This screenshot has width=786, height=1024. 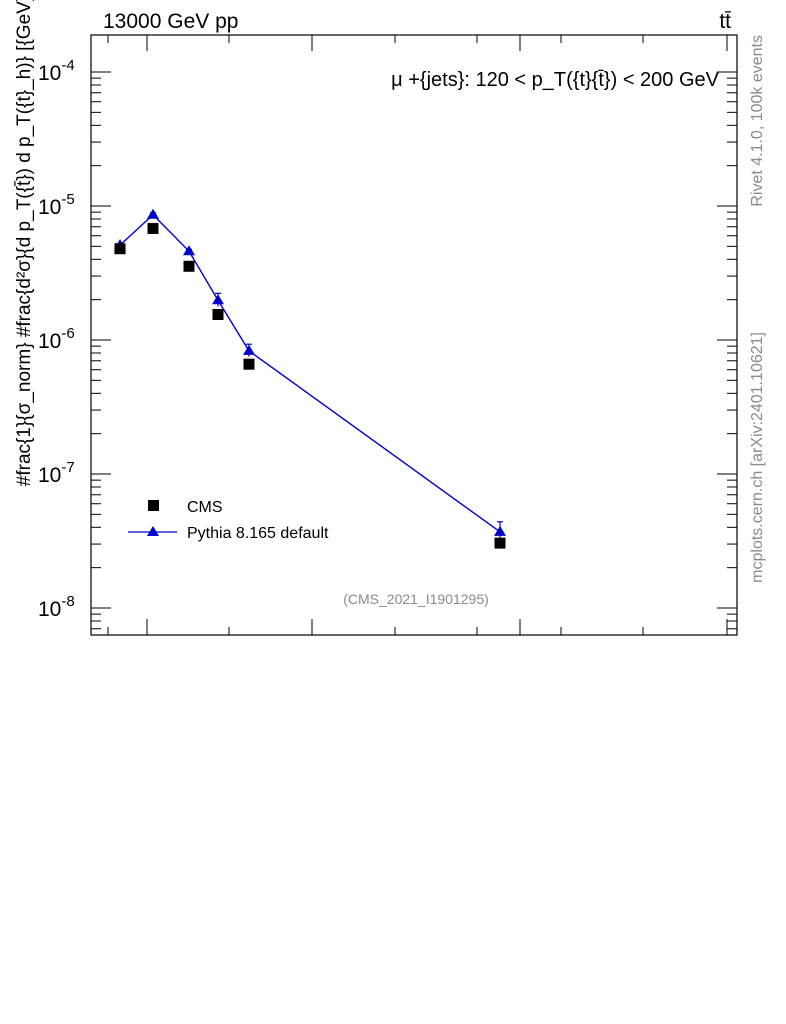 What do you see at coordinates (555, 80) in the screenshot?
I see `plot-title: μ +{jets}: 120 < p_T({t}{t̄}) < 200 GeV` at bounding box center [555, 80].